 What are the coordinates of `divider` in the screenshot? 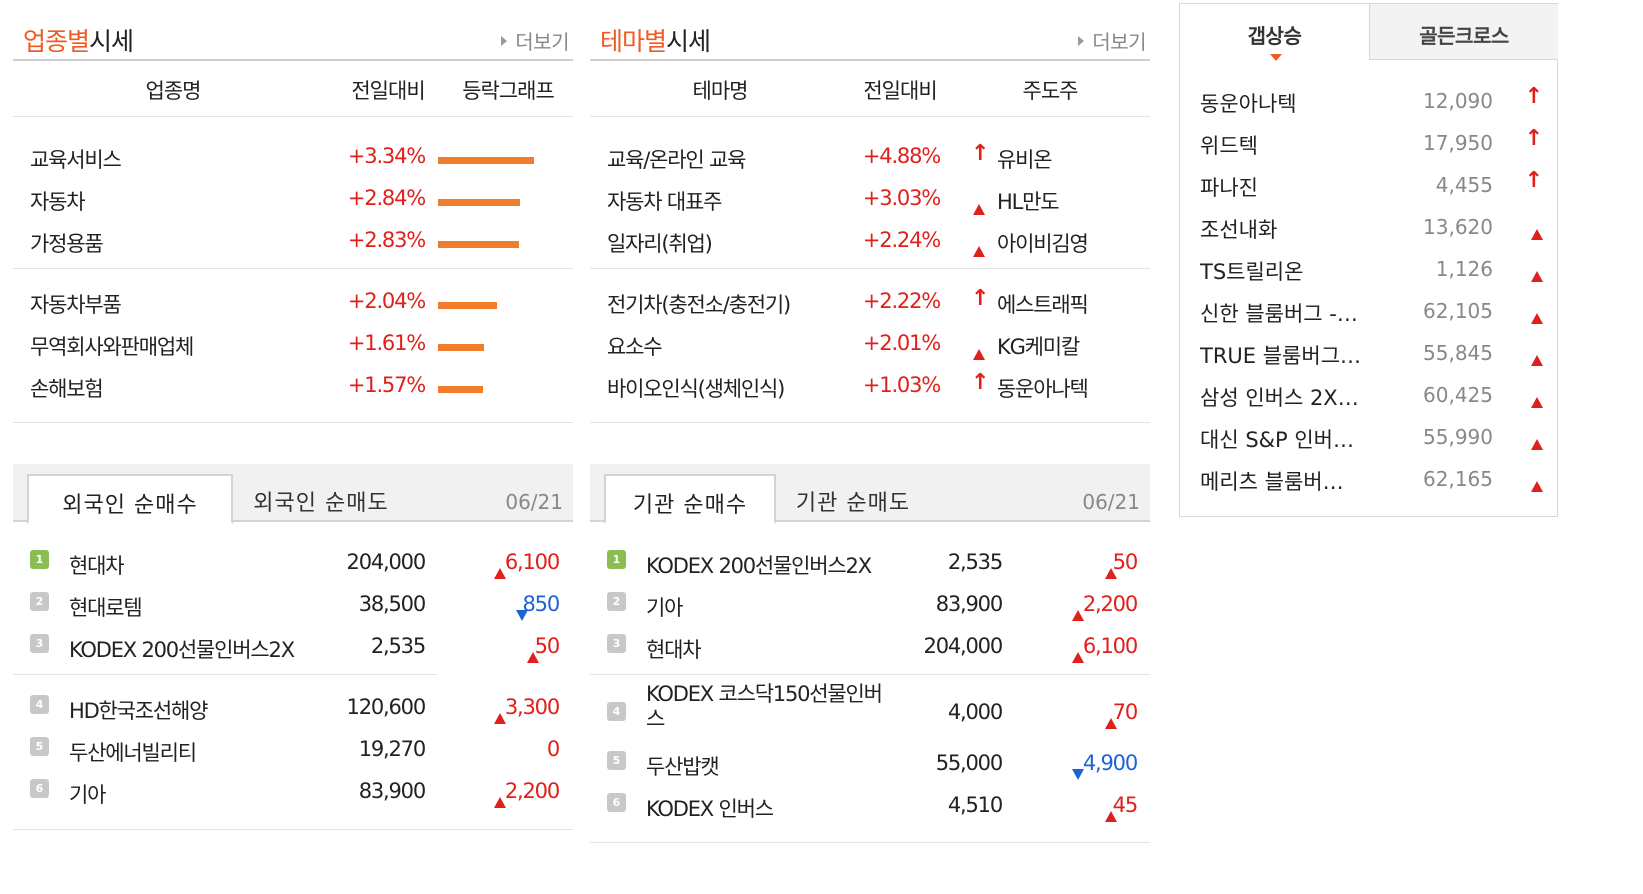 It's located at (870, 268).